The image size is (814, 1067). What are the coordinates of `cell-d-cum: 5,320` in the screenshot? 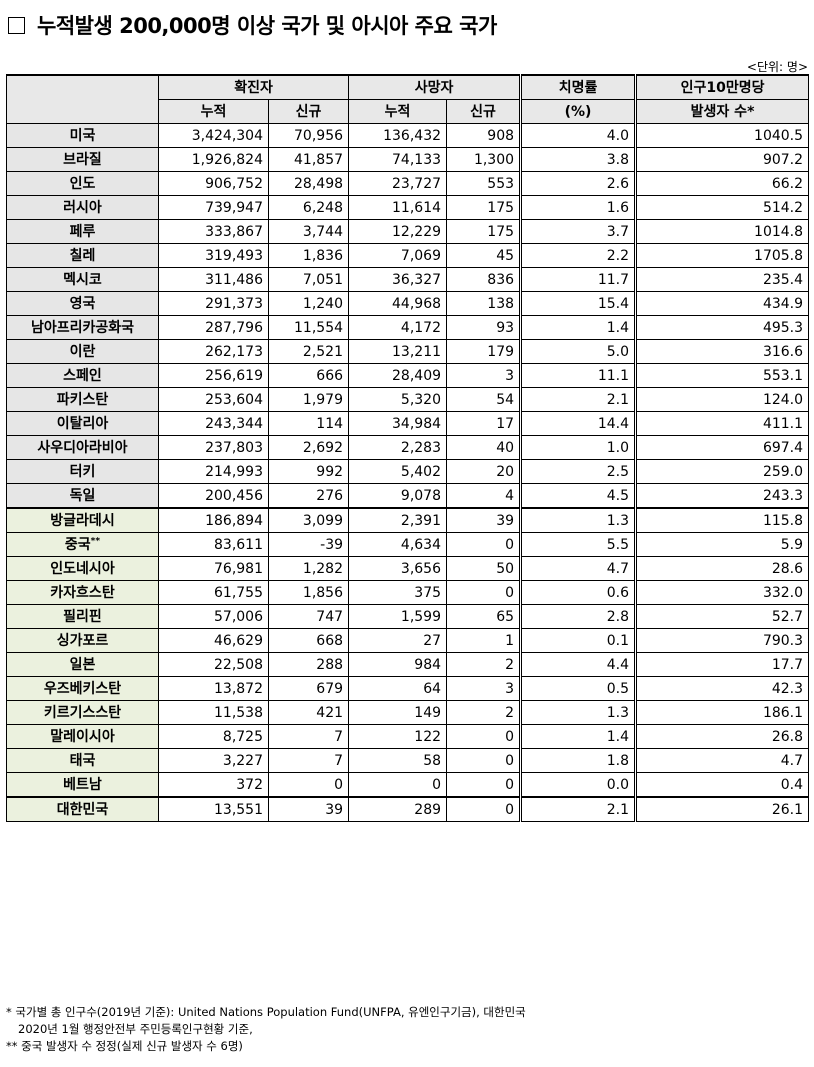 It's located at (398, 399).